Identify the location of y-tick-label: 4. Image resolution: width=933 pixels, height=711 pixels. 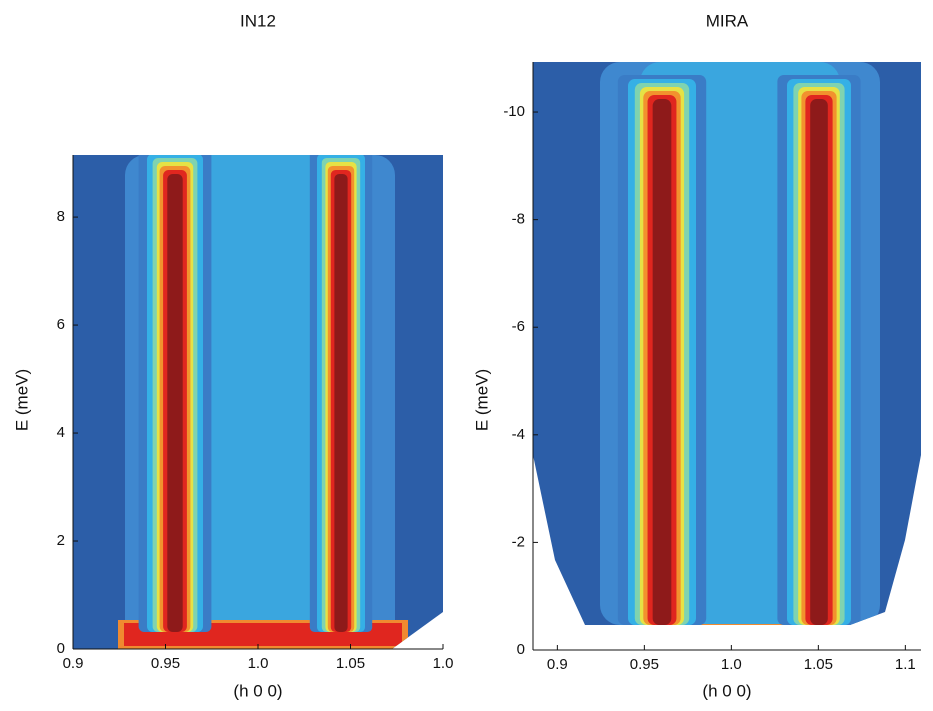
(61, 432).